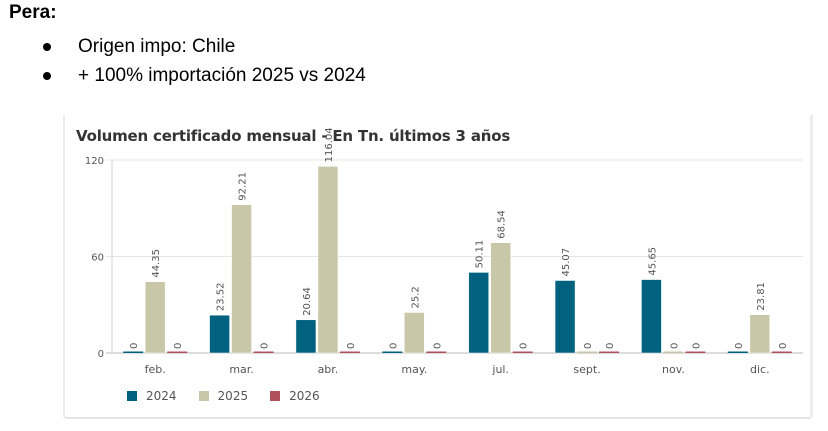  Describe the element at coordinates (652, 261) in the screenshot. I see `data-label: 45.65` at that location.